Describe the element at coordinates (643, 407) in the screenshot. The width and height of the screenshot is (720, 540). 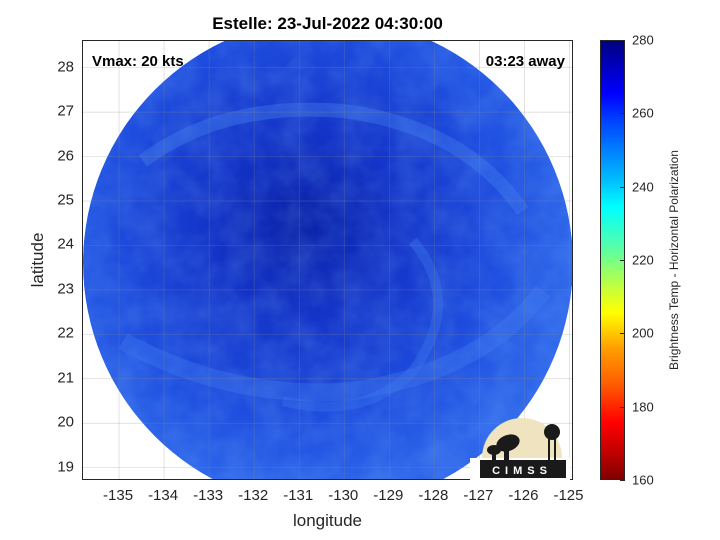
I see `colorbar-tick-label: 180` at that location.